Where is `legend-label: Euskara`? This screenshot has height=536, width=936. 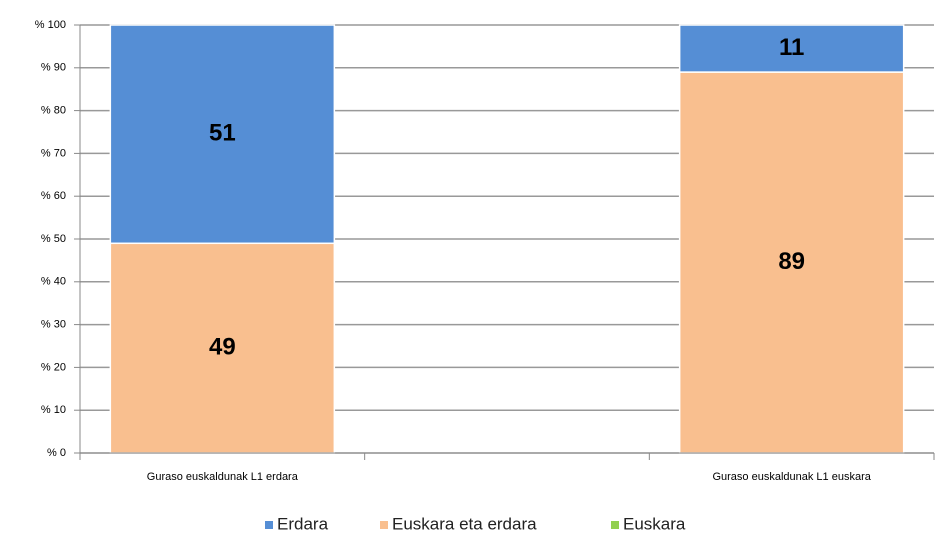 legend-label: Euskara is located at coordinates (654, 523).